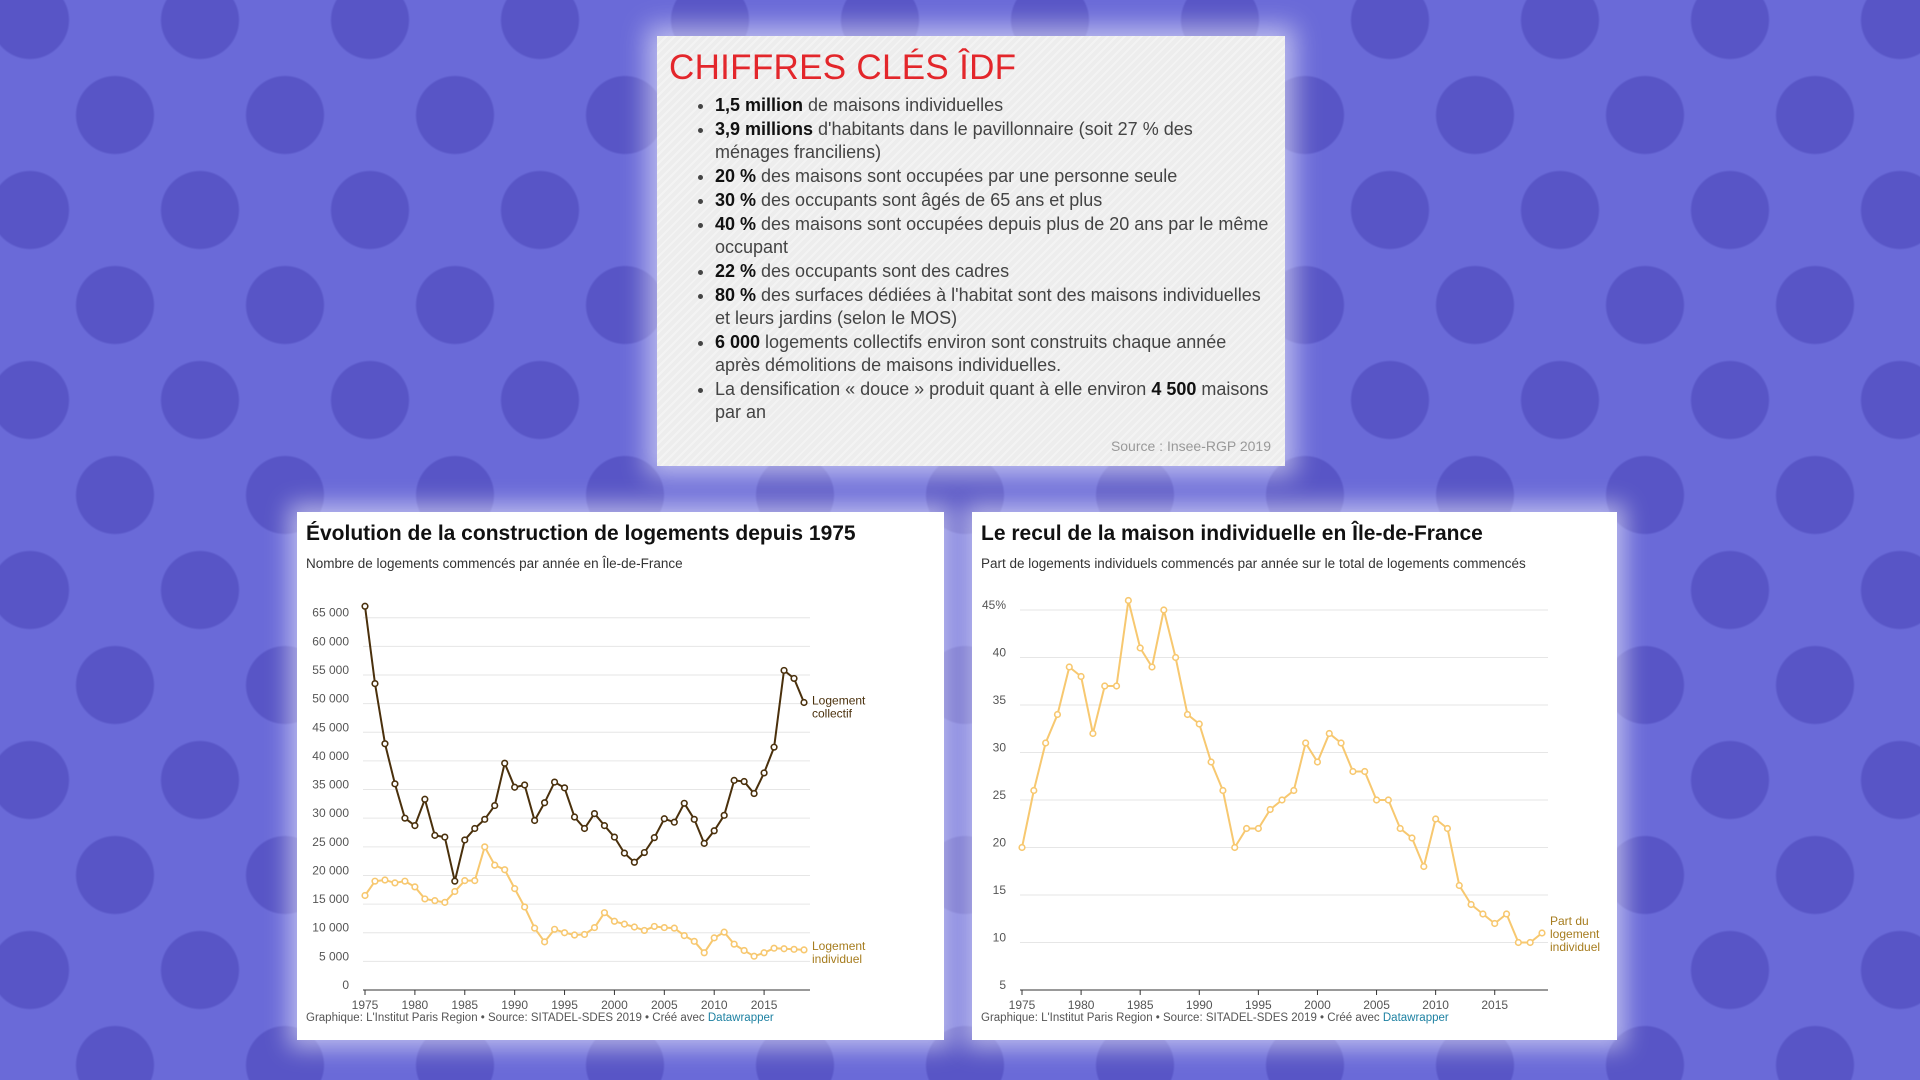 This screenshot has width=1920, height=1080. Describe the element at coordinates (843, 67) in the screenshot. I see `key-figures-title: CHIFFRES CLÉS ÎDF` at that location.